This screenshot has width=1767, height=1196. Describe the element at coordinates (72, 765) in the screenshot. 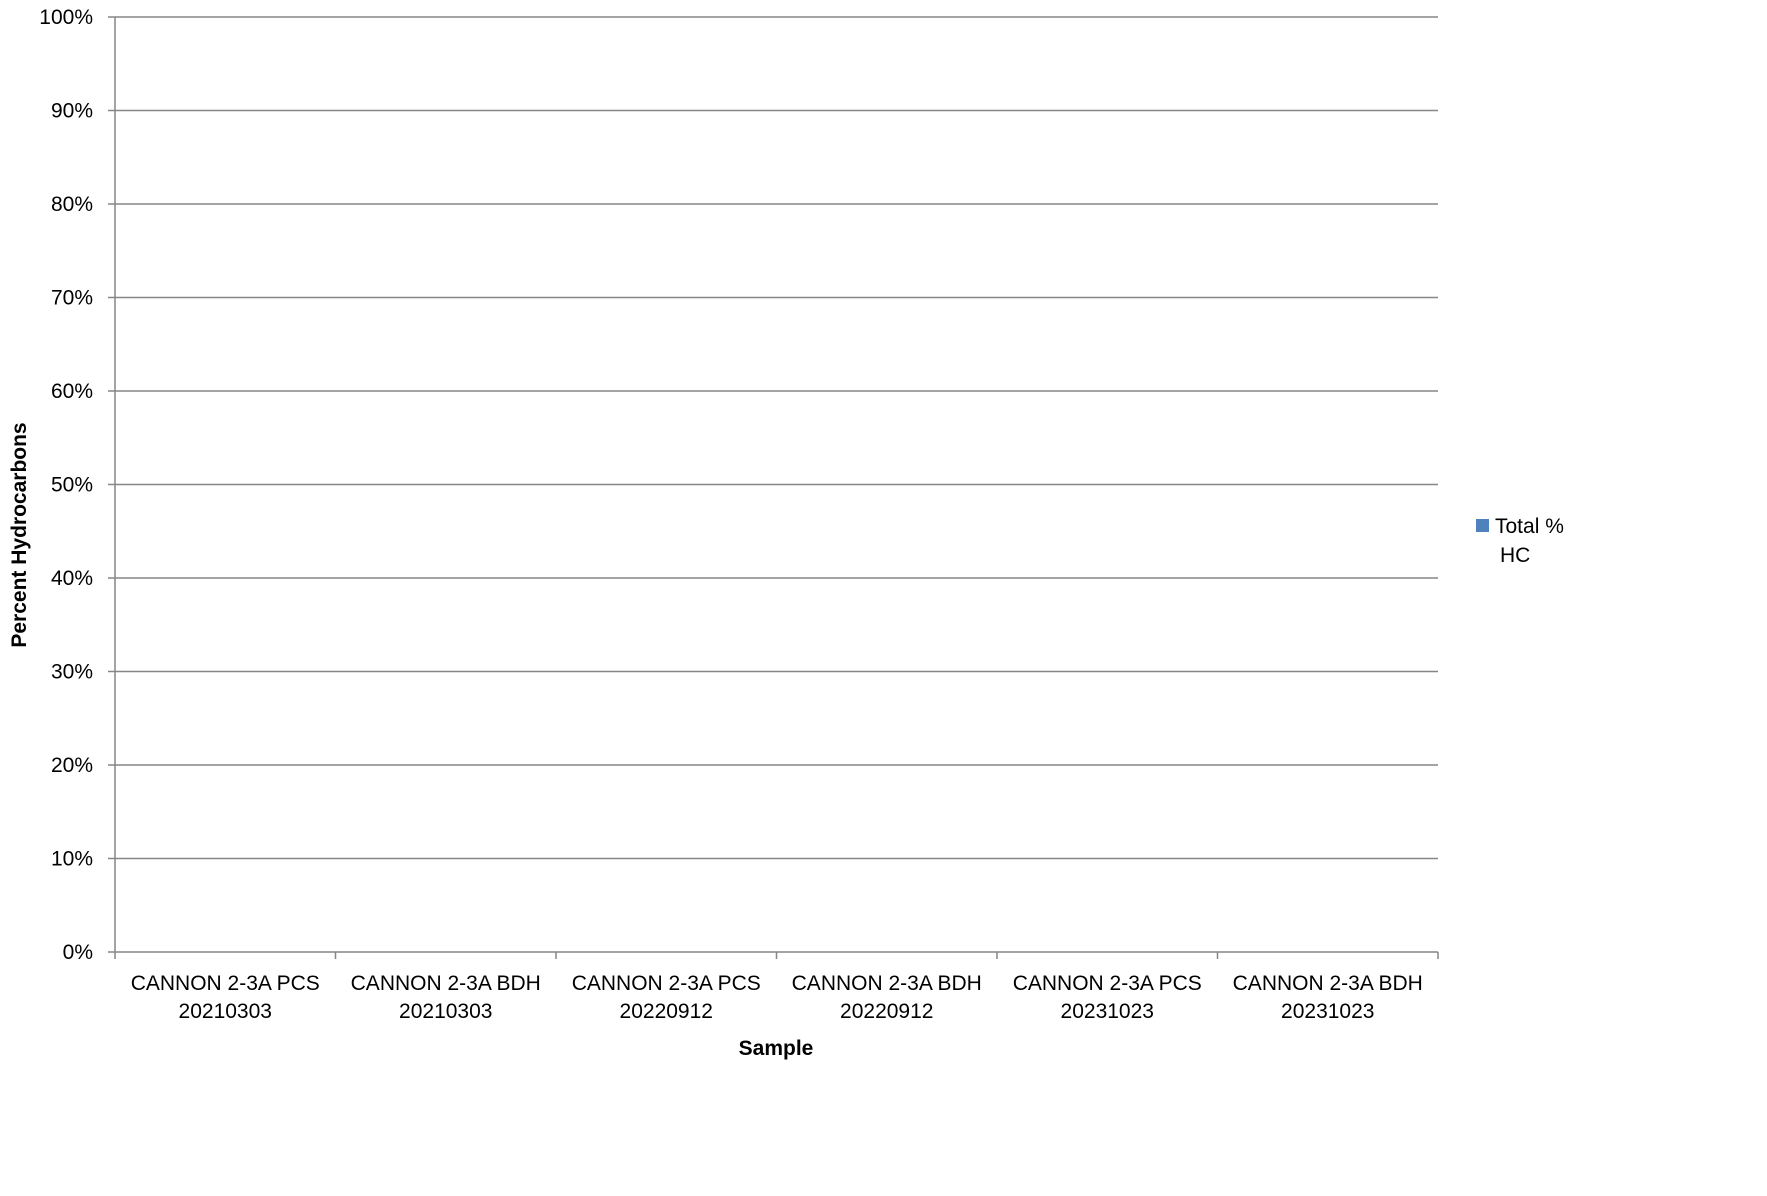

I see `y-tick-label: 20%` at that location.